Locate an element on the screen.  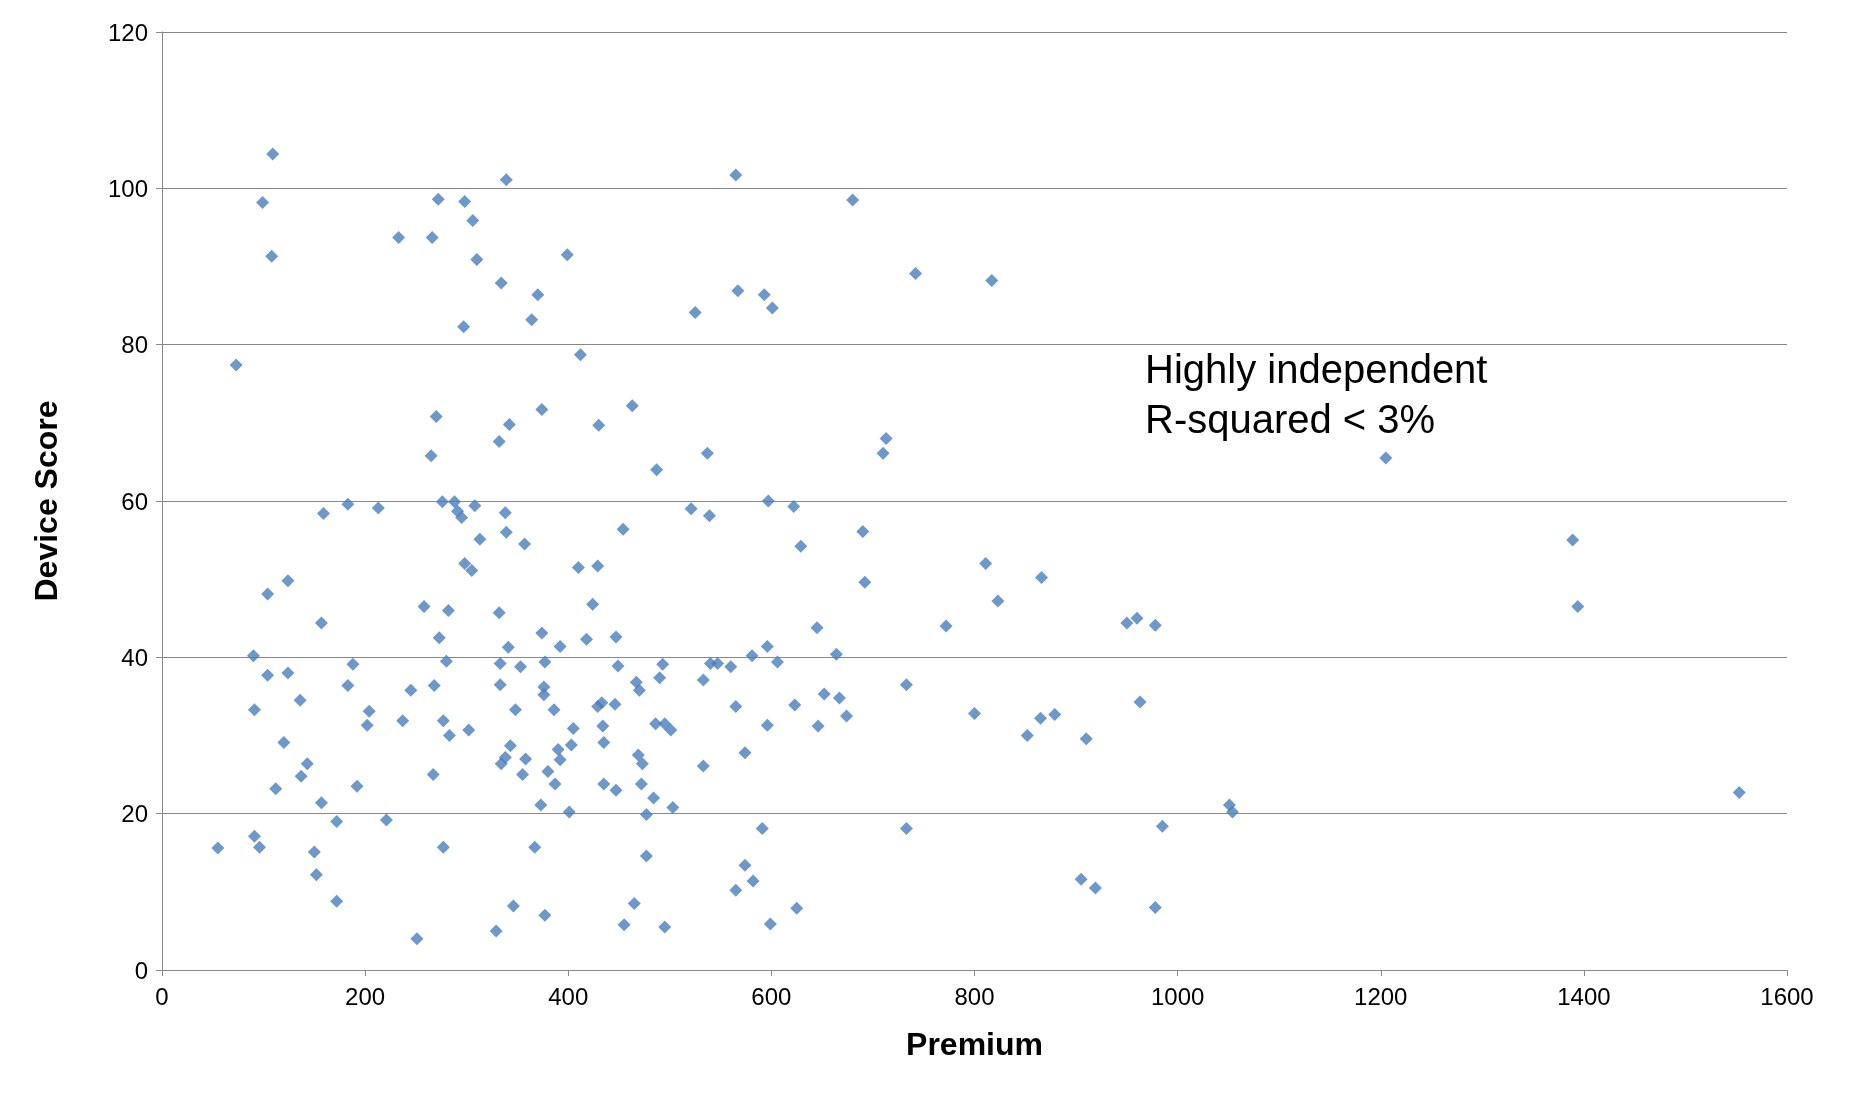
x-tick-label: 1600 is located at coordinates (1787, 996).